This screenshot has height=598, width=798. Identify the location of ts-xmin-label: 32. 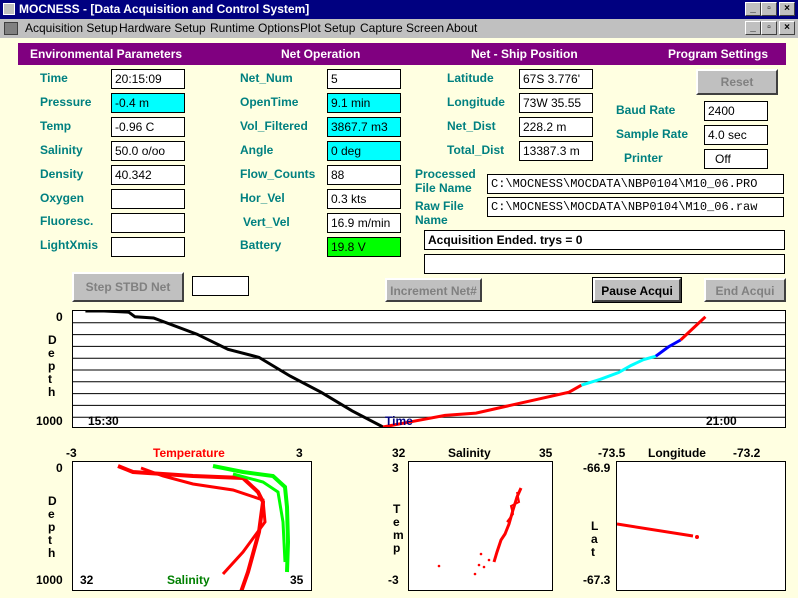
(399, 453).